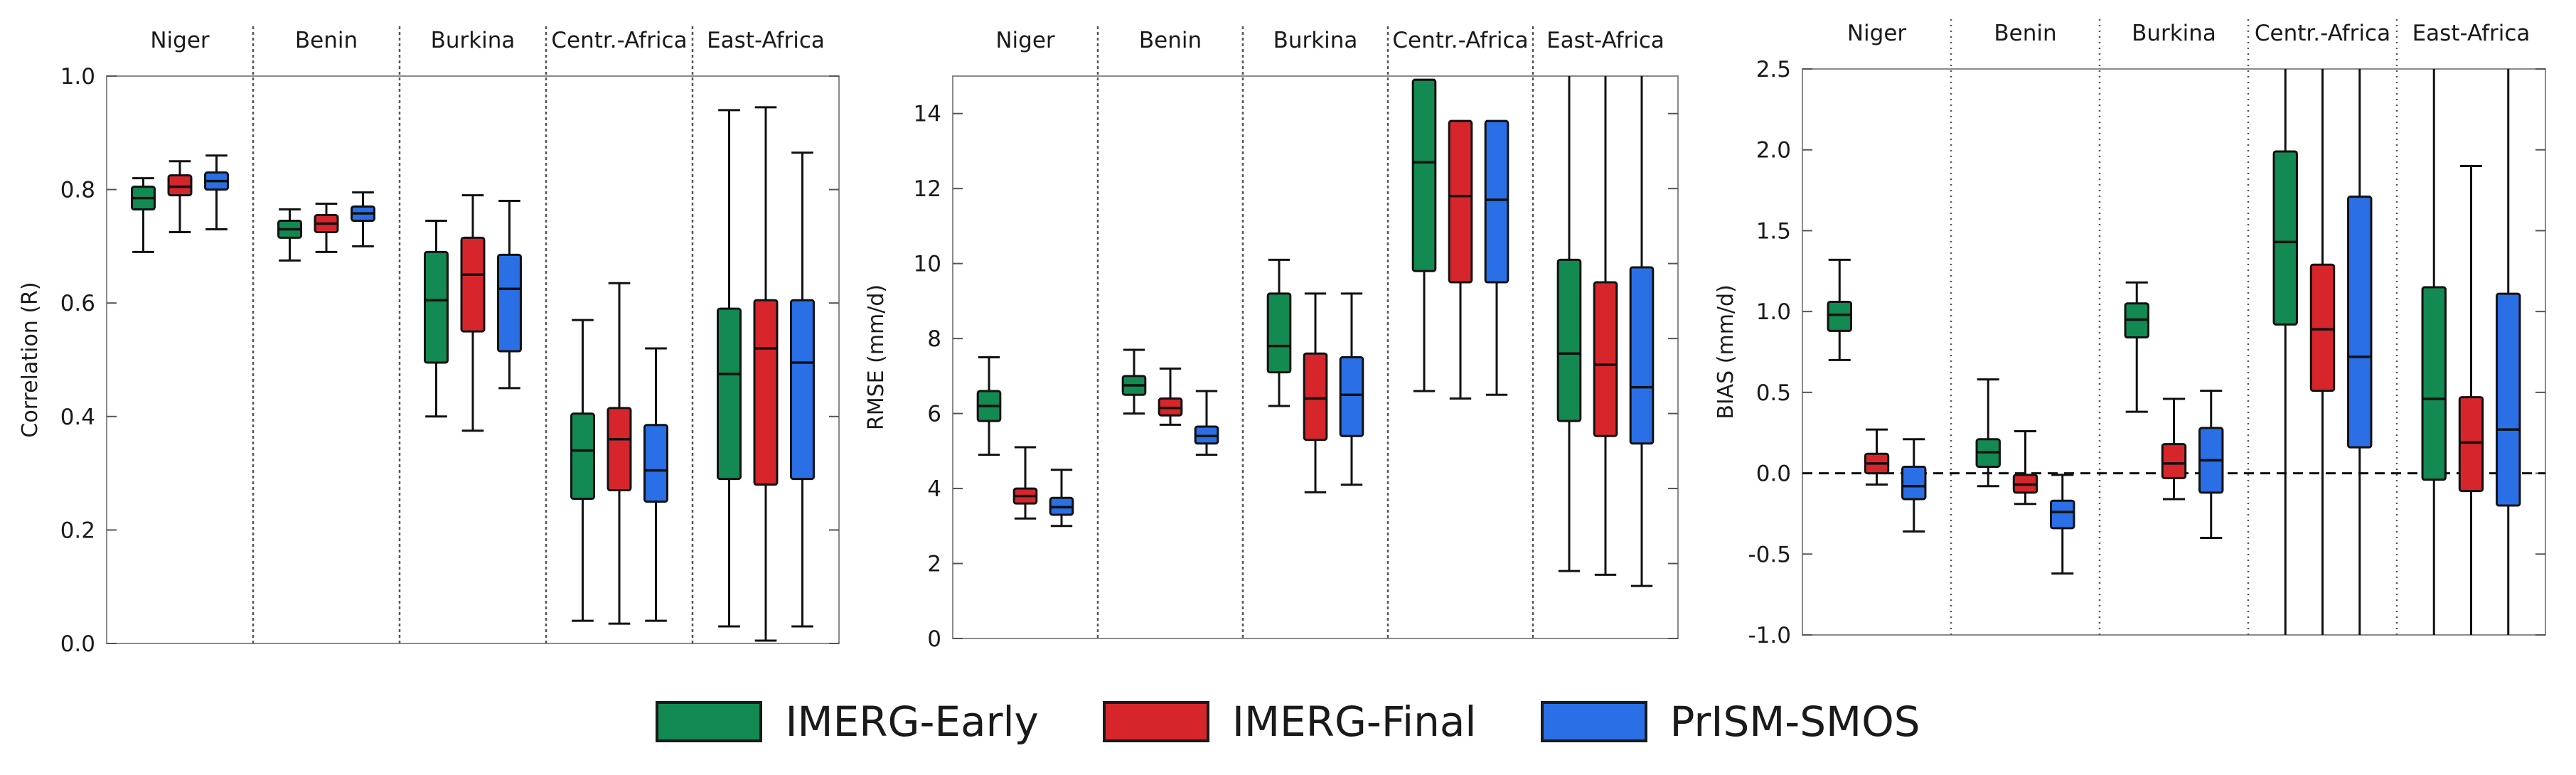 This screenshot has width=2576, height=775. I want to click on y-tick-label: -1.0, so click(1770, 635).